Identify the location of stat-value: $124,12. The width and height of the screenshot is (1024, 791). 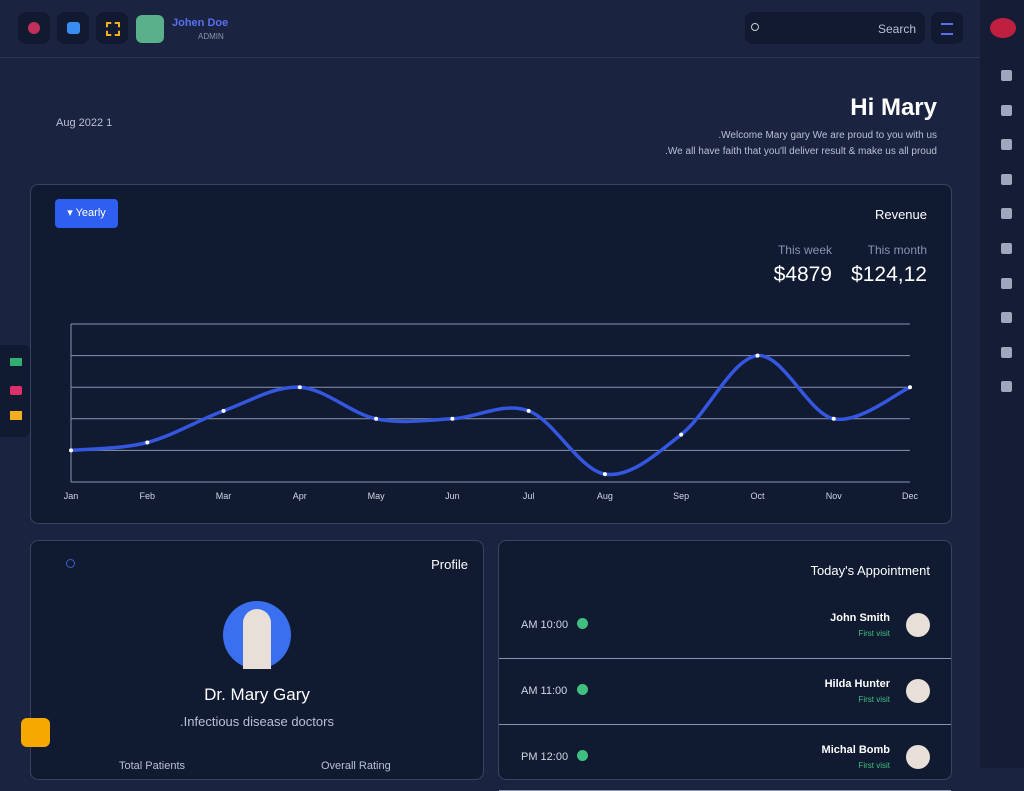
(889, 274).